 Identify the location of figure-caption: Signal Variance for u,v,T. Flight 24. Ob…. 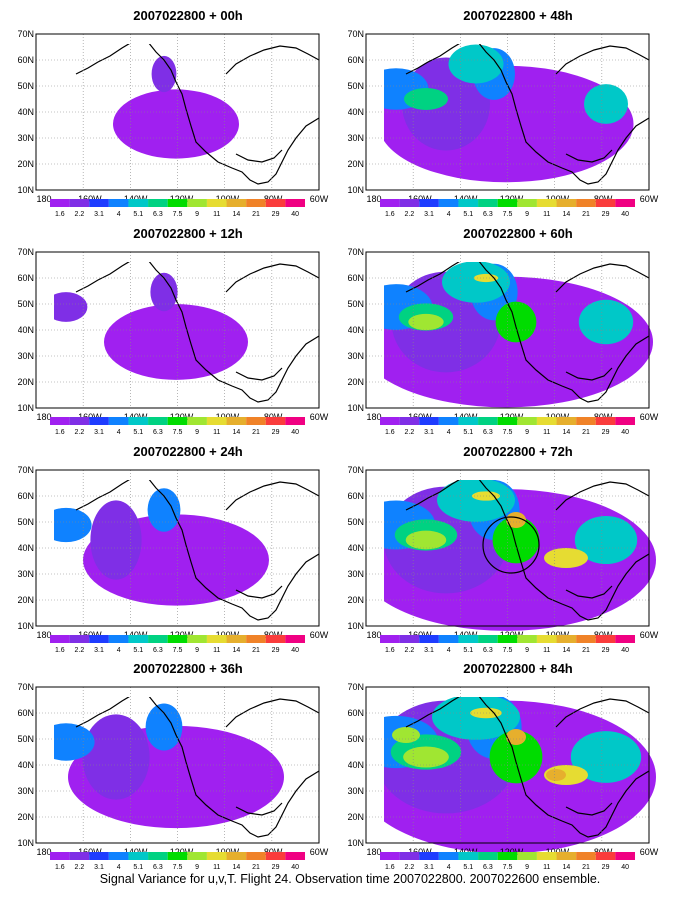
(350, 879).